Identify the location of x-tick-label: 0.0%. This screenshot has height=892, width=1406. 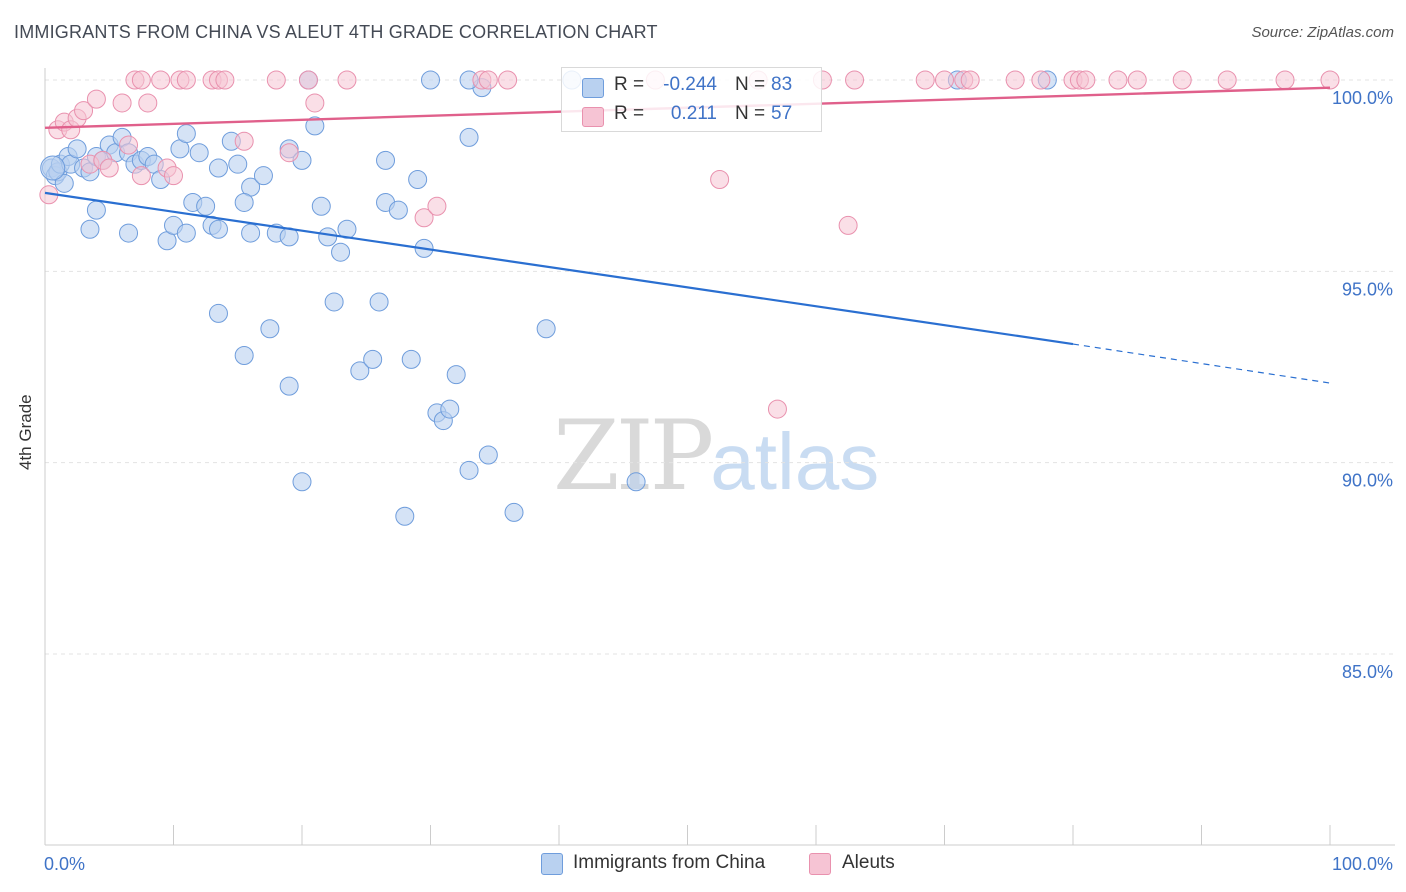
(64, 864).